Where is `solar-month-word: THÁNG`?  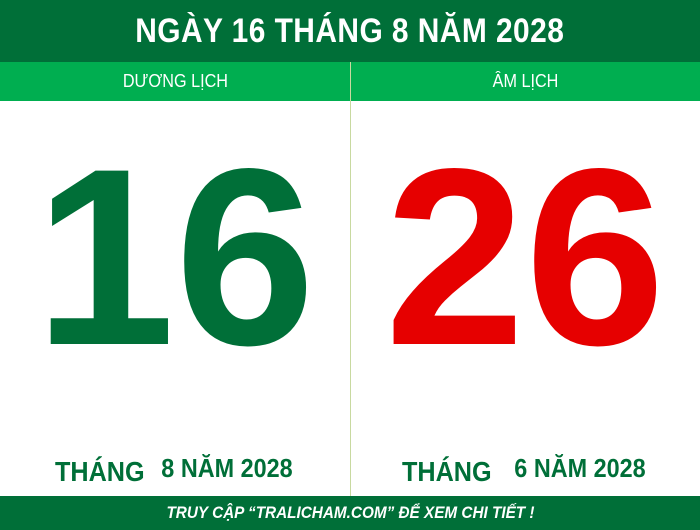
solar-month-word: THÁNG is located at coordinates (100, 471).